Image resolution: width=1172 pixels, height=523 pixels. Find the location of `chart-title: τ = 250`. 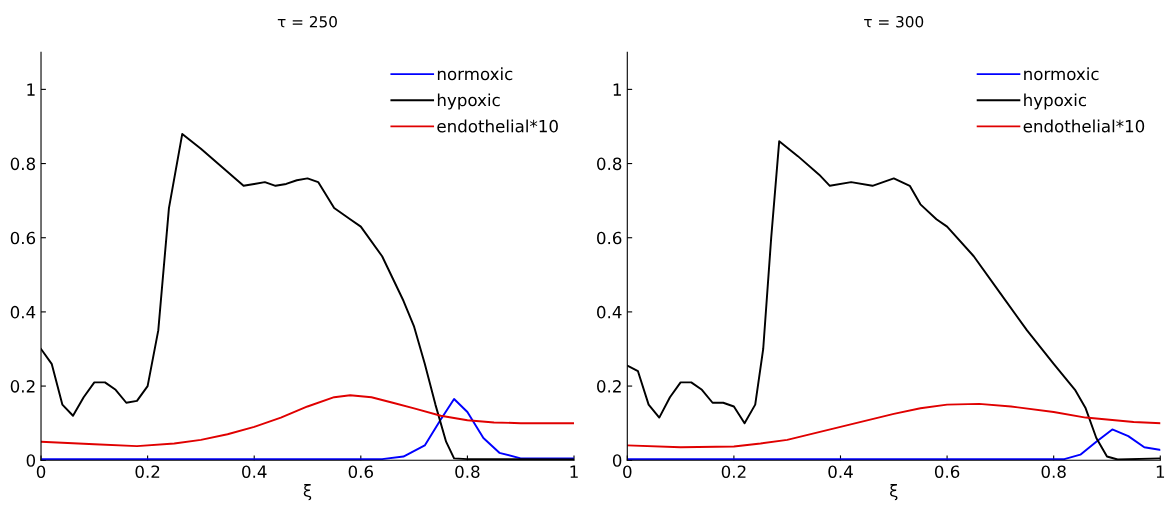

chart-title: τ = 250 is located at coordinates (307, 21).